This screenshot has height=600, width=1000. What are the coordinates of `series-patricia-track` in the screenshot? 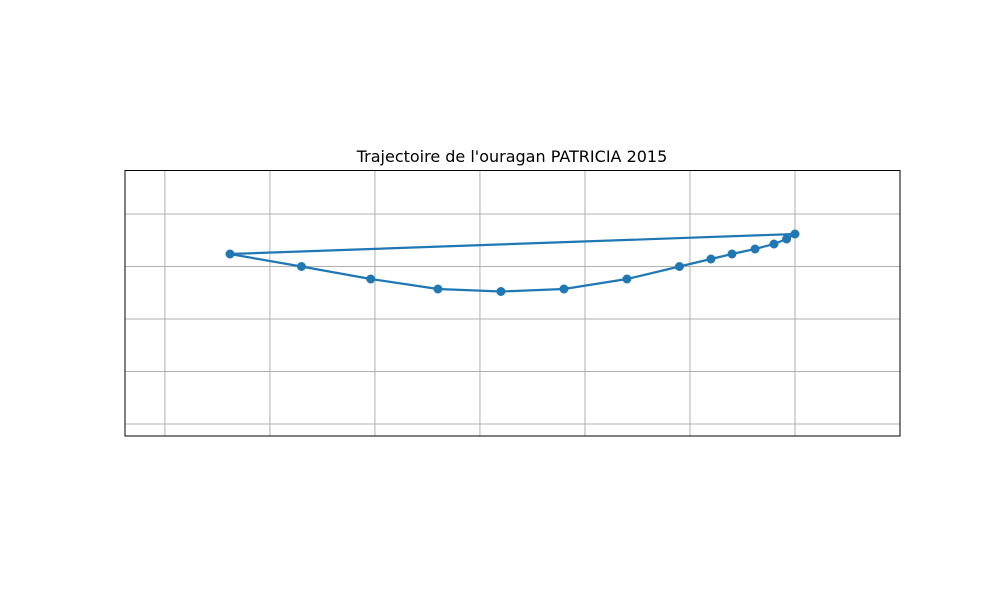 It's located at (512, 262).